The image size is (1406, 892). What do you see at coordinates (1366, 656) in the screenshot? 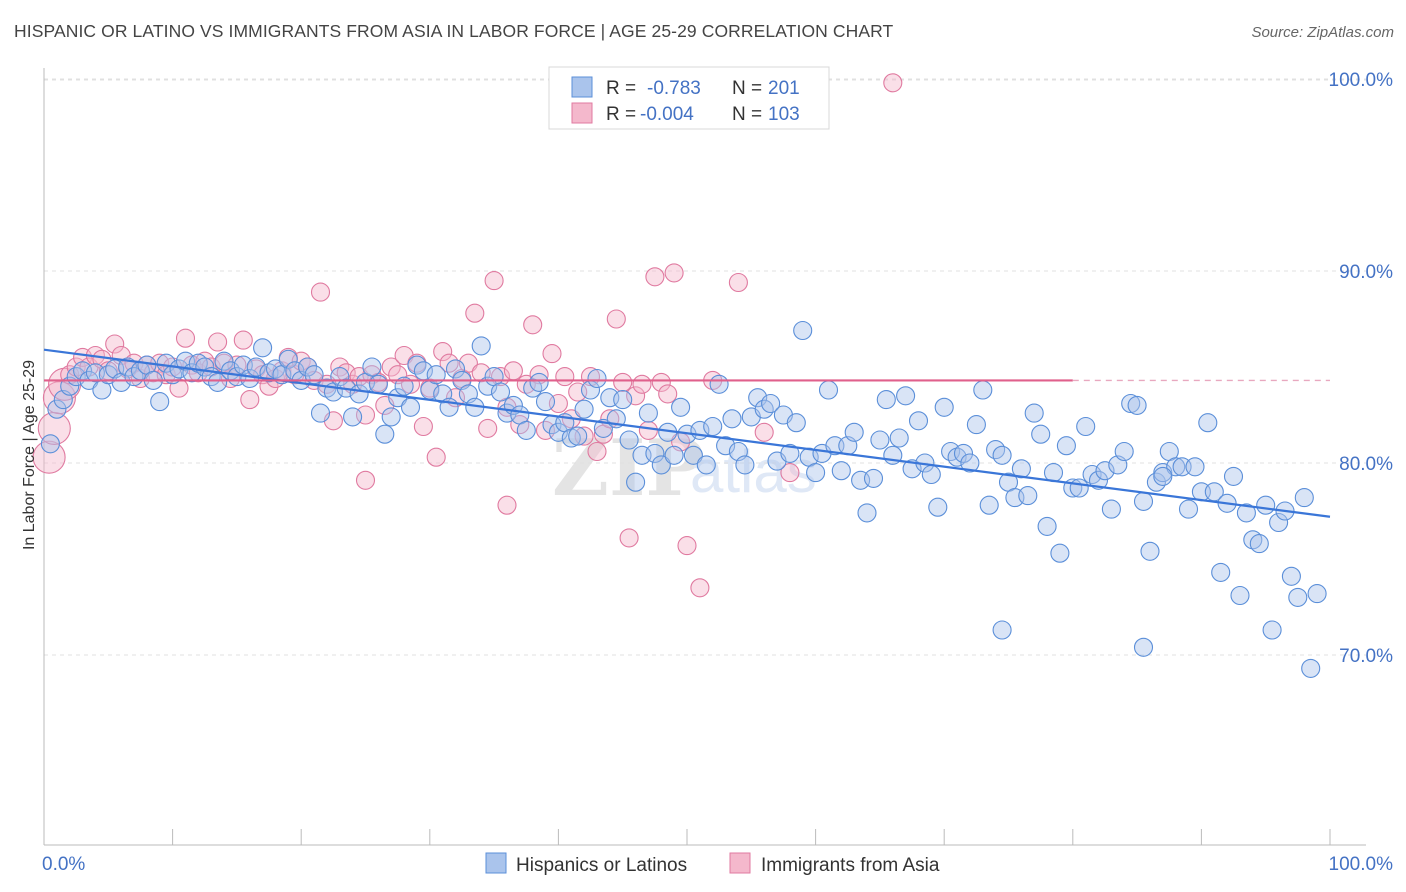
I see `y-tick-label-70: 70.0%` at bounding box center [1366, 656].